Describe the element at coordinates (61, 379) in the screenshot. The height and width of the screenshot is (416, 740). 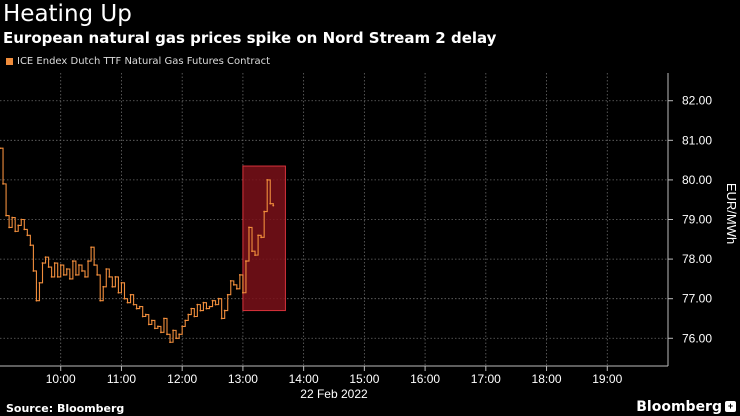
I see `x-tick-label: 10:00` at that location.